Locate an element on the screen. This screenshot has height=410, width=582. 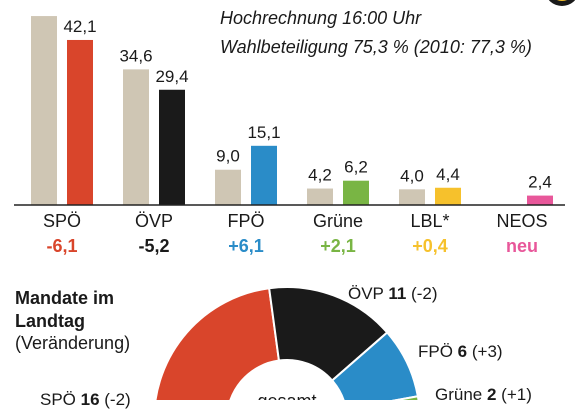
mandate-title: Mandate im Landtag is located at coordinates (85, 310).